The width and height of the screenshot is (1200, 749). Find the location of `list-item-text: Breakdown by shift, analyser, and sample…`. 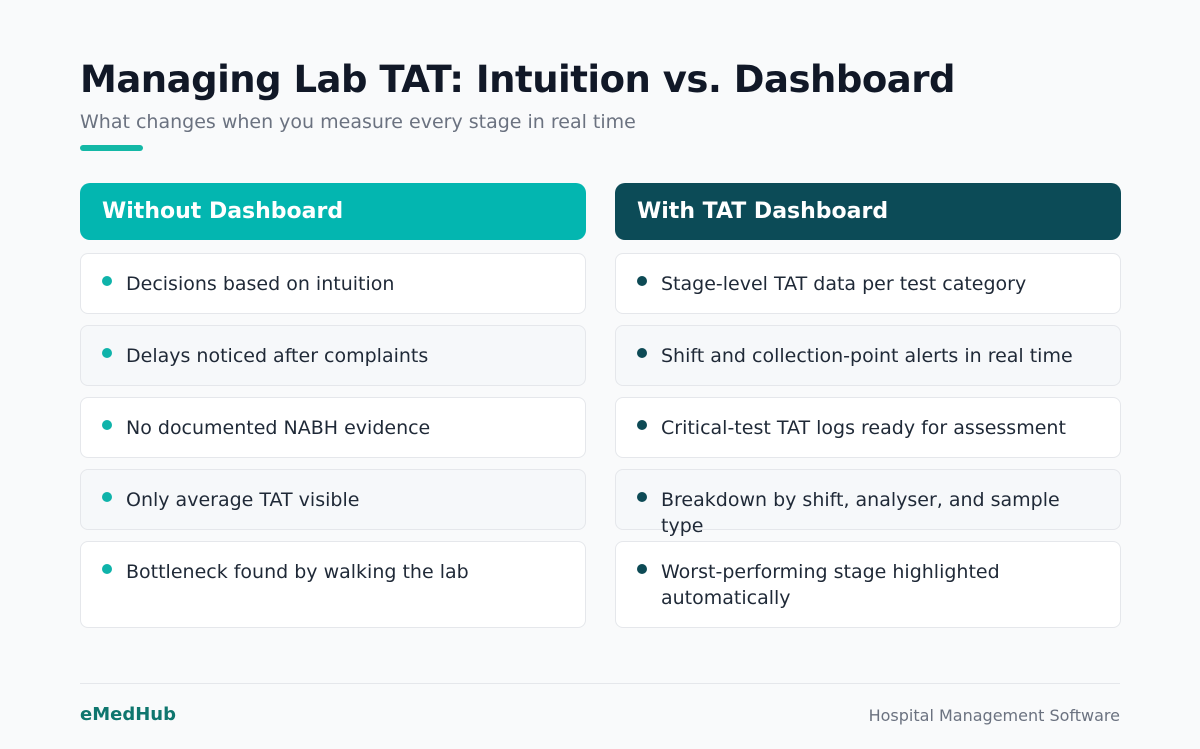

list-item-text: Breakdown by shift, analyser, and sample… is located at coordinates (860, 513).